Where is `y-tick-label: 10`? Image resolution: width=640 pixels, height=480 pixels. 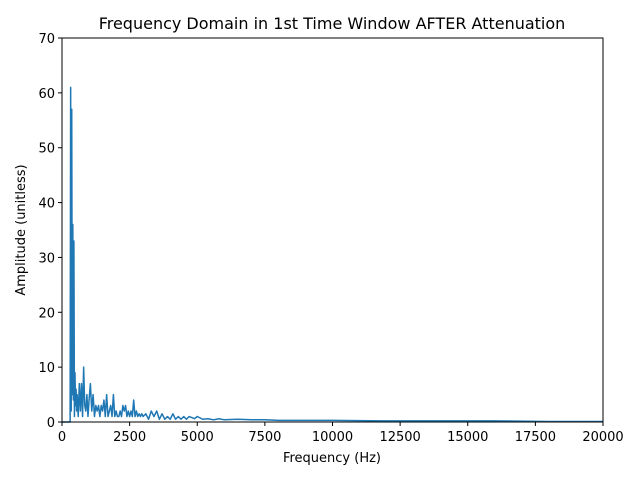 y-tick-label: 10 is located at coordinates (46, 368).